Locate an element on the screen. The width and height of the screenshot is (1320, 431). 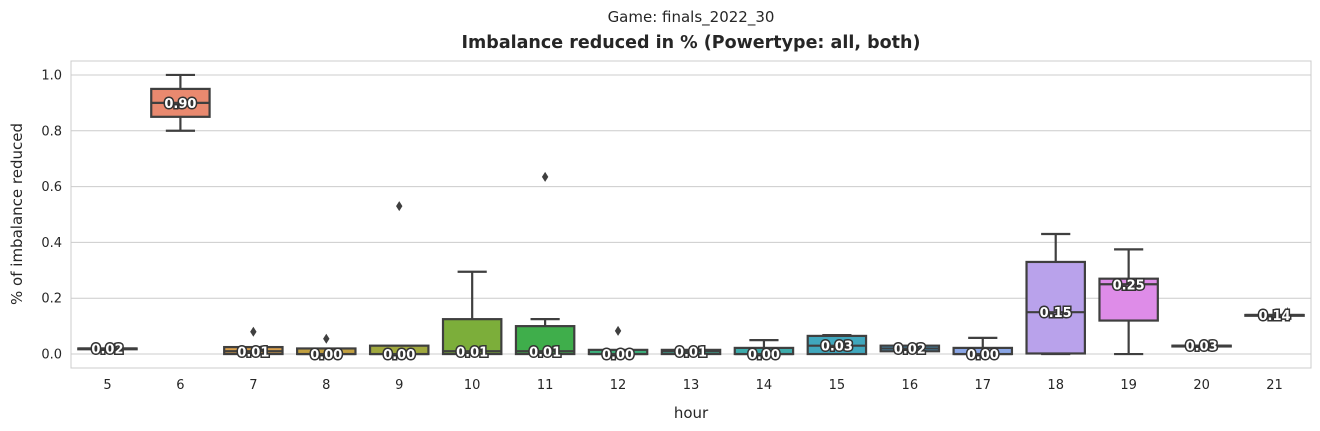
x-axis-label: hour is located at coordinates (691, 413).